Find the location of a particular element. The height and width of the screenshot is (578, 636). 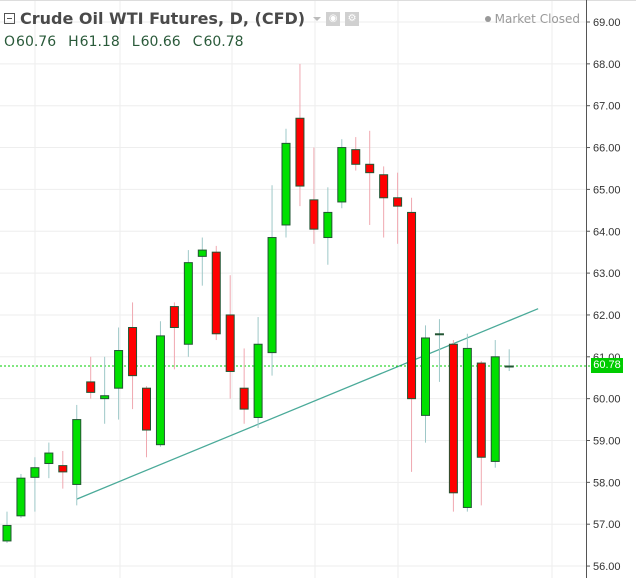

price-tick-label: 67.00 is located at coordinates (607, 107).